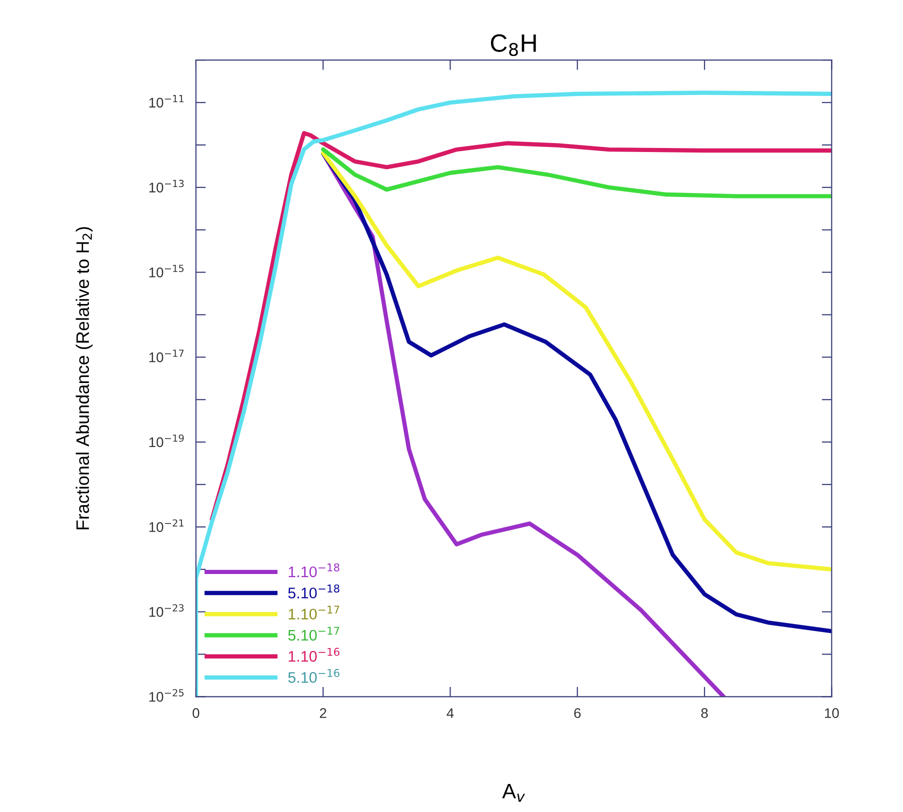  Describe the element at coordinates (166, 101) in the screenshot. I see `y-tick-label: 10$^{−11}$` at that location.